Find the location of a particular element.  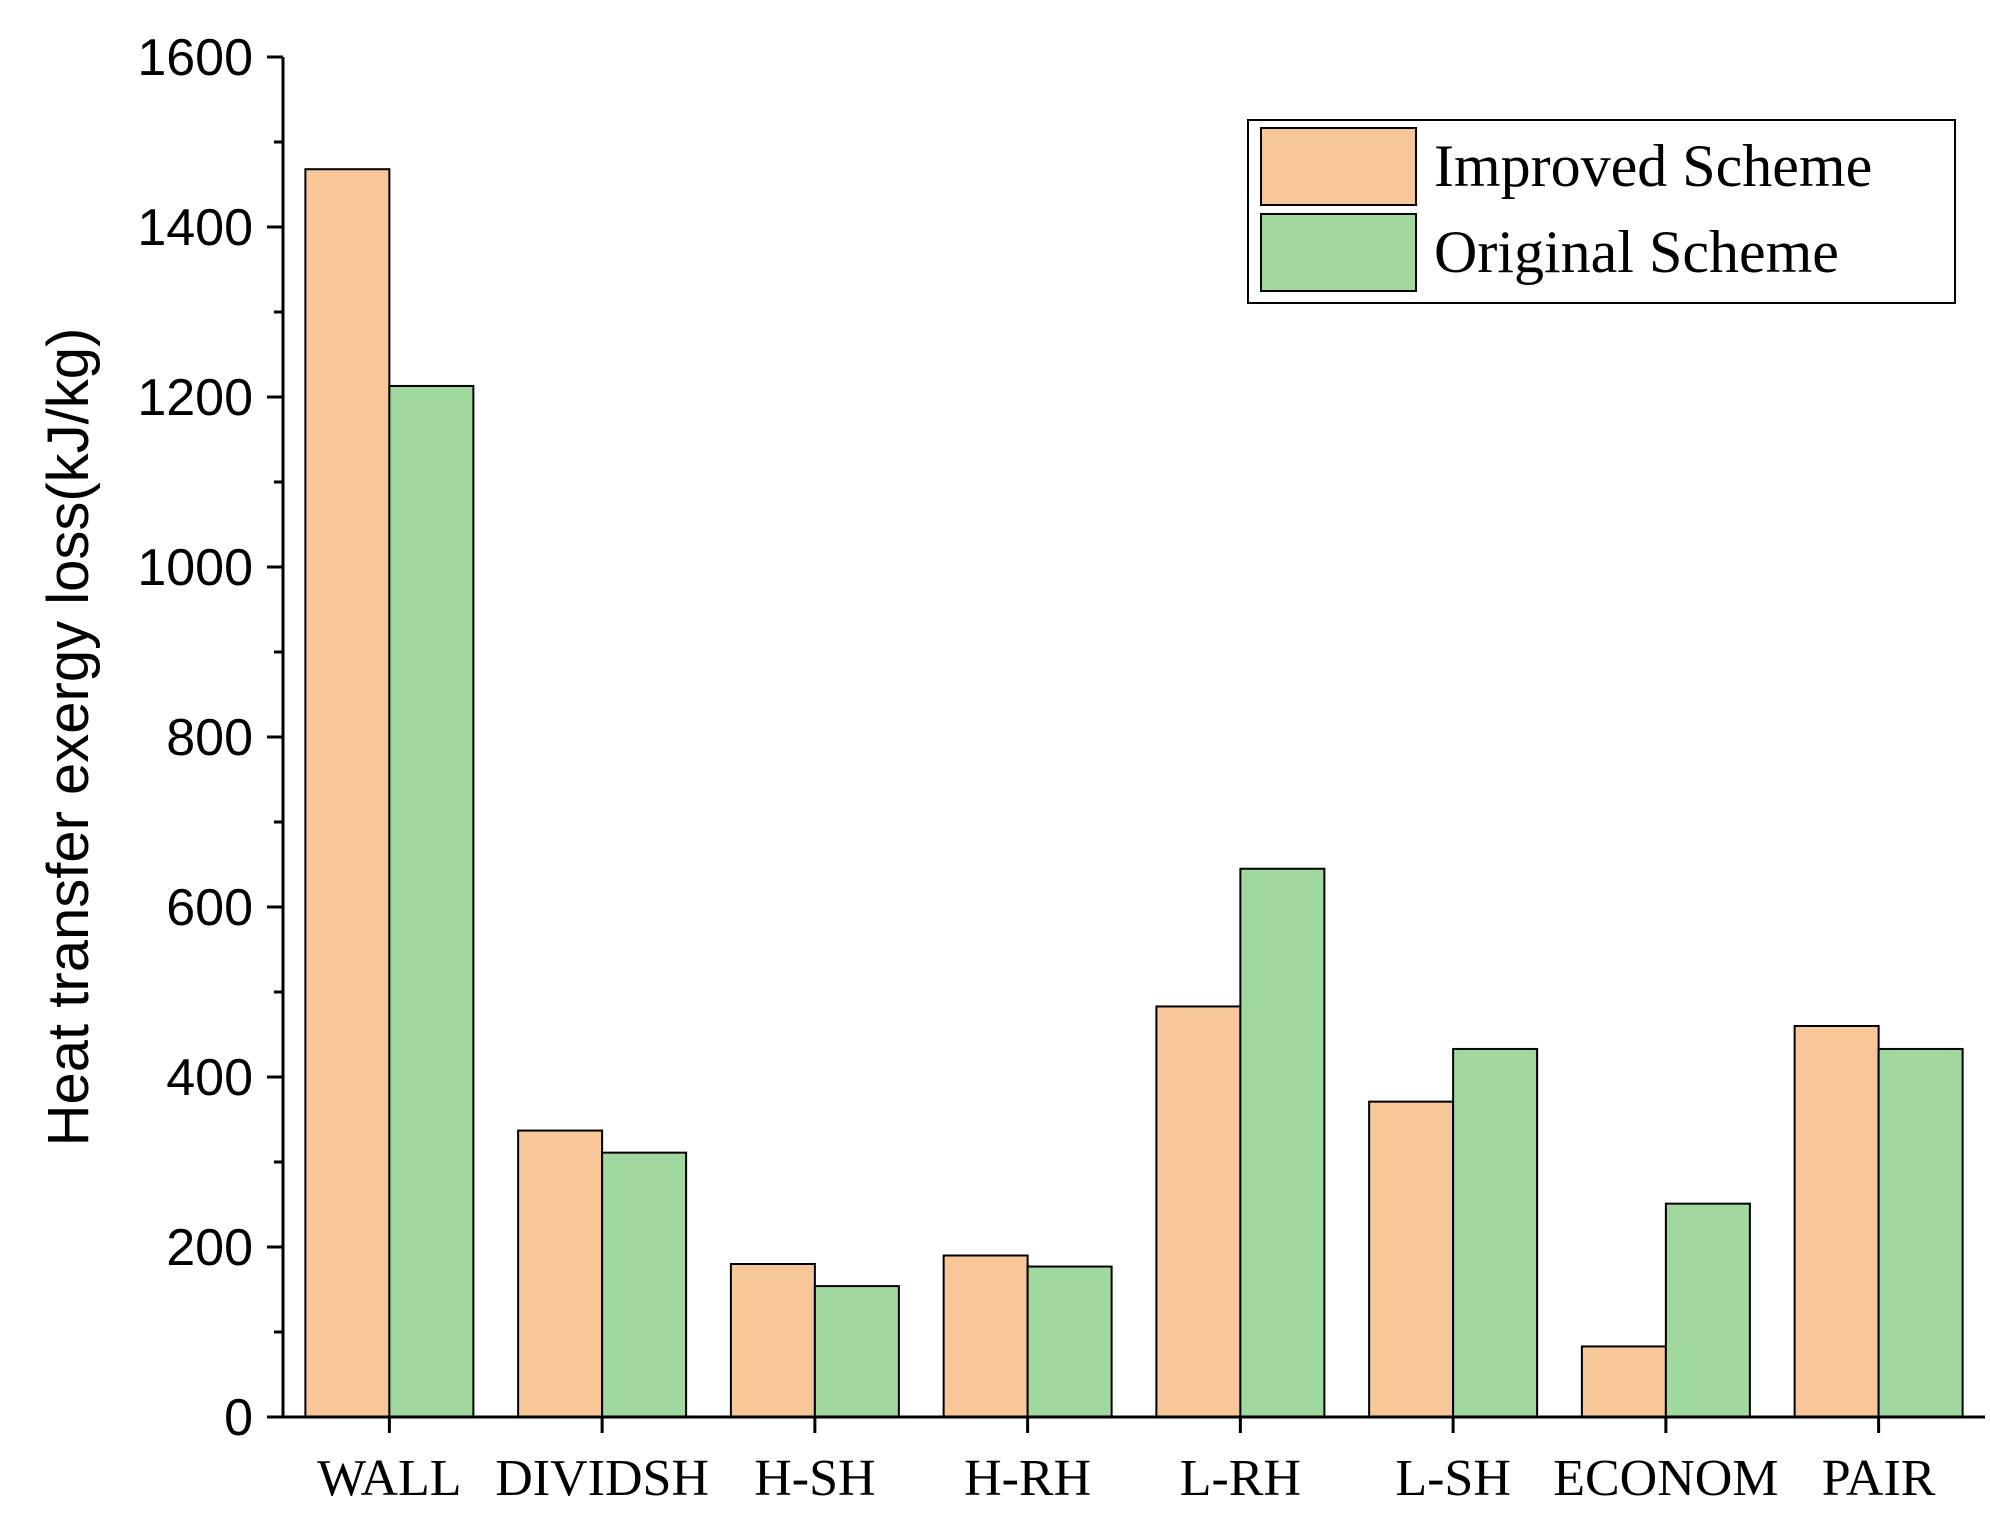

x-tick-label-h-rh: H-RH is located at coordinates (1027, 1478).